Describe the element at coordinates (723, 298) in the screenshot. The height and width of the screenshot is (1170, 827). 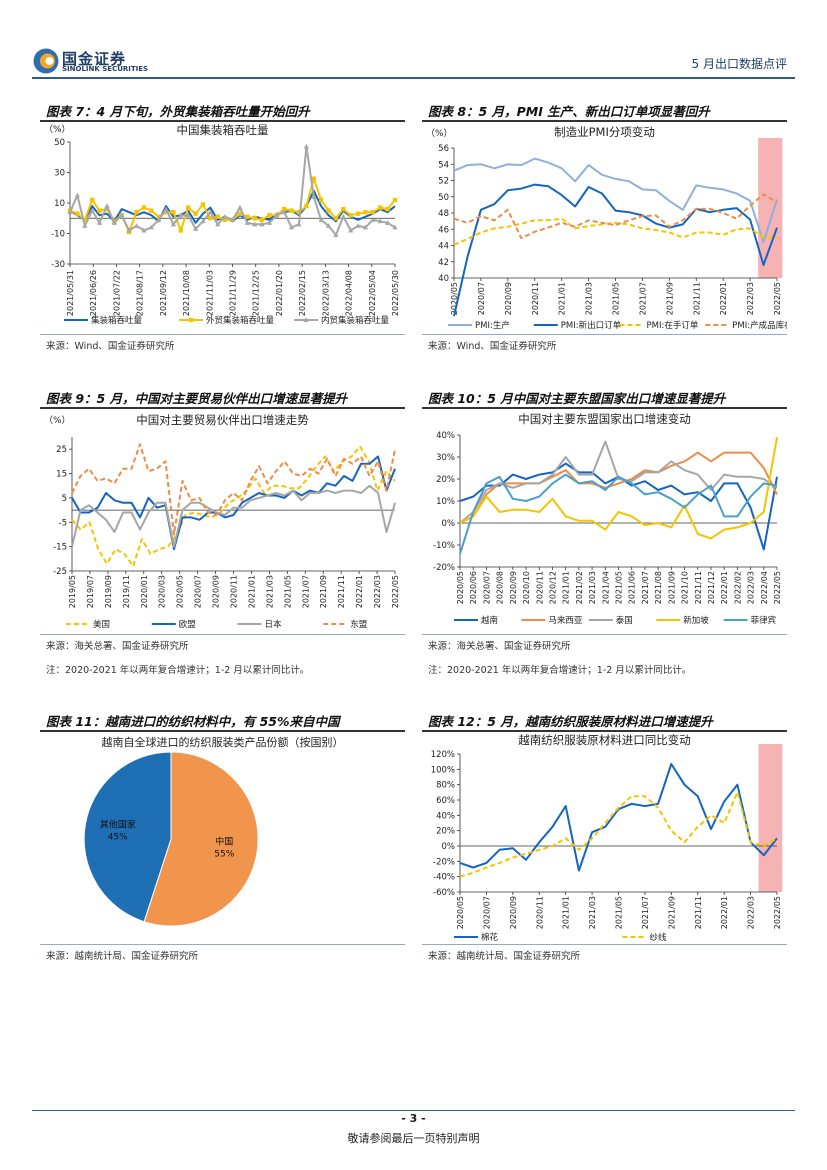
I see `fig8-x-tick-label: 2022/01` at that location.